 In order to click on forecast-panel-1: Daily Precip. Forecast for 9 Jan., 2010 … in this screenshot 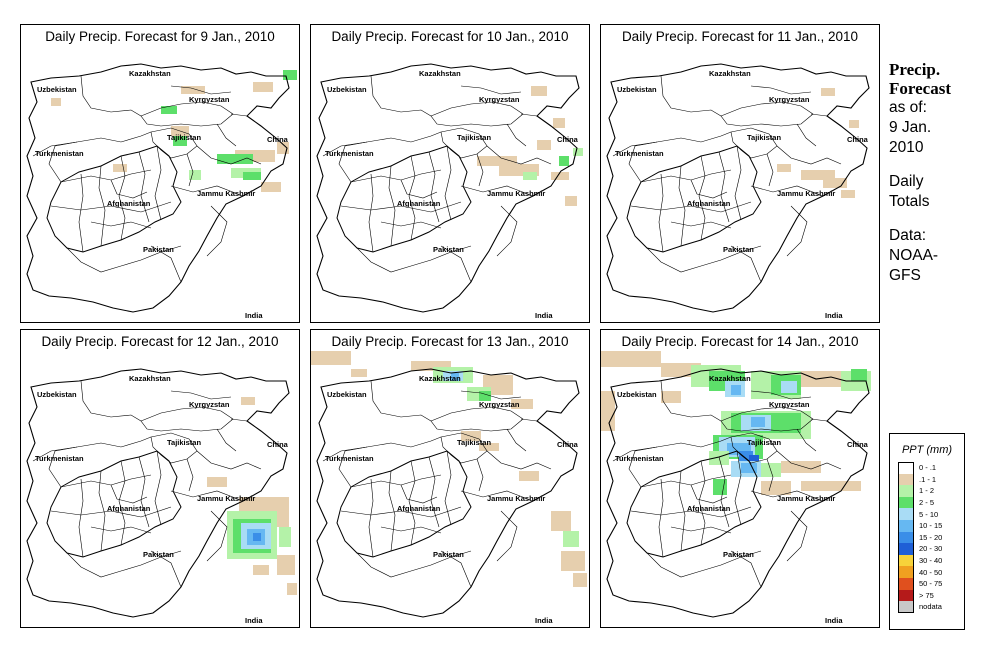, I will do `click(160, 174)`.